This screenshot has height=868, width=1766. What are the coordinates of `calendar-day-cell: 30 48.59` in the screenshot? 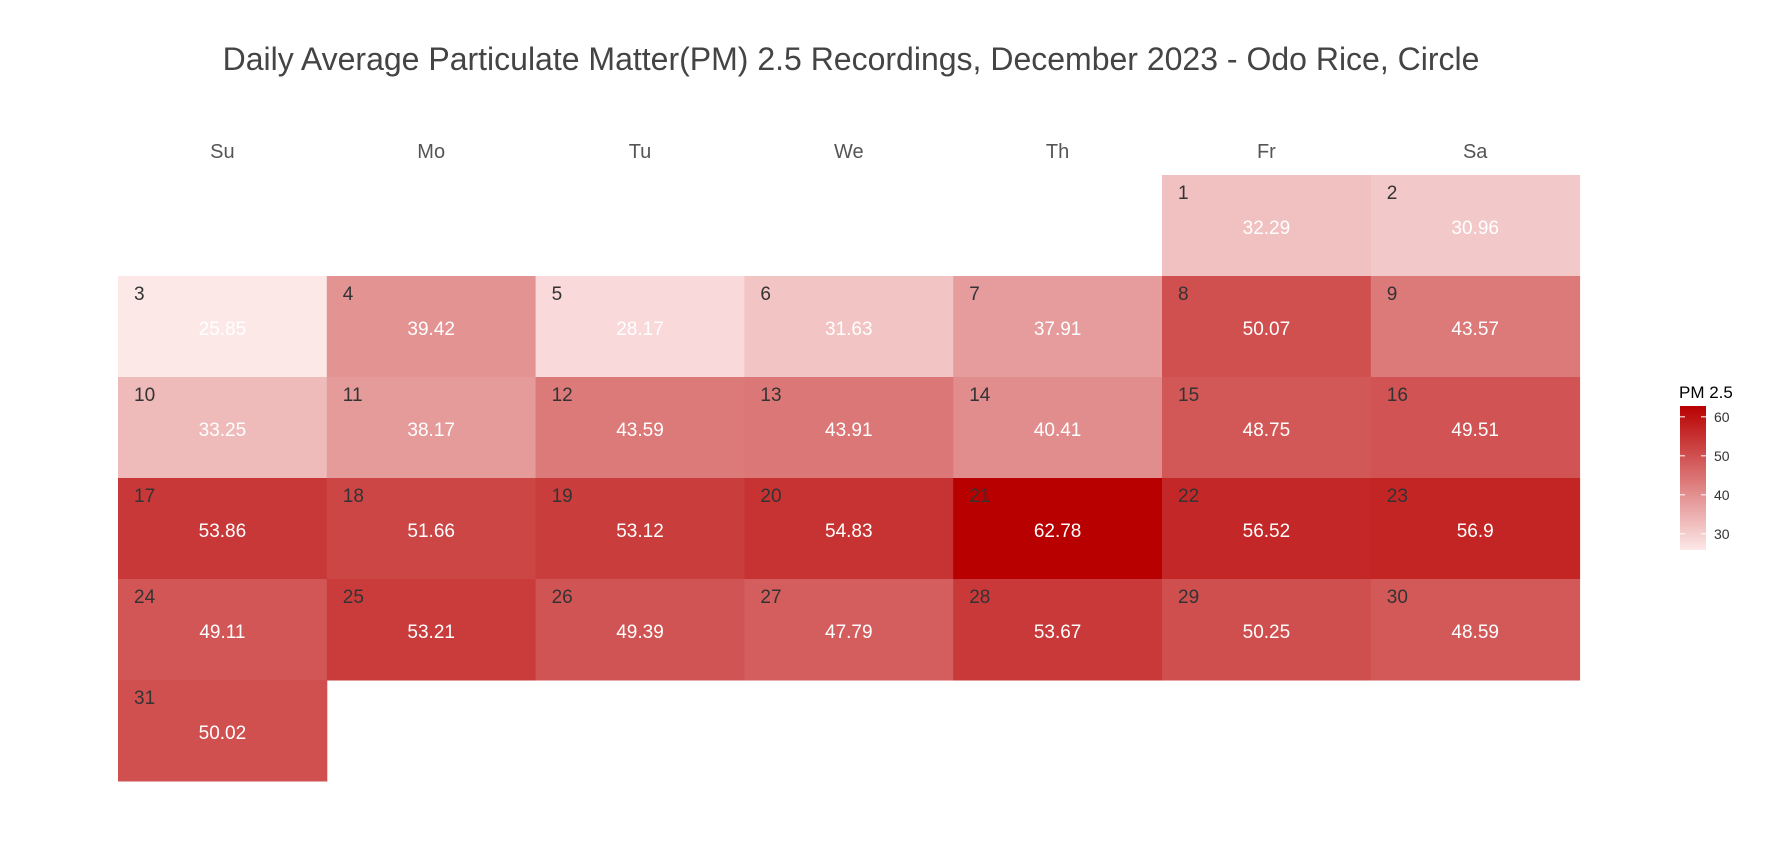 It's located at (1475, 630).